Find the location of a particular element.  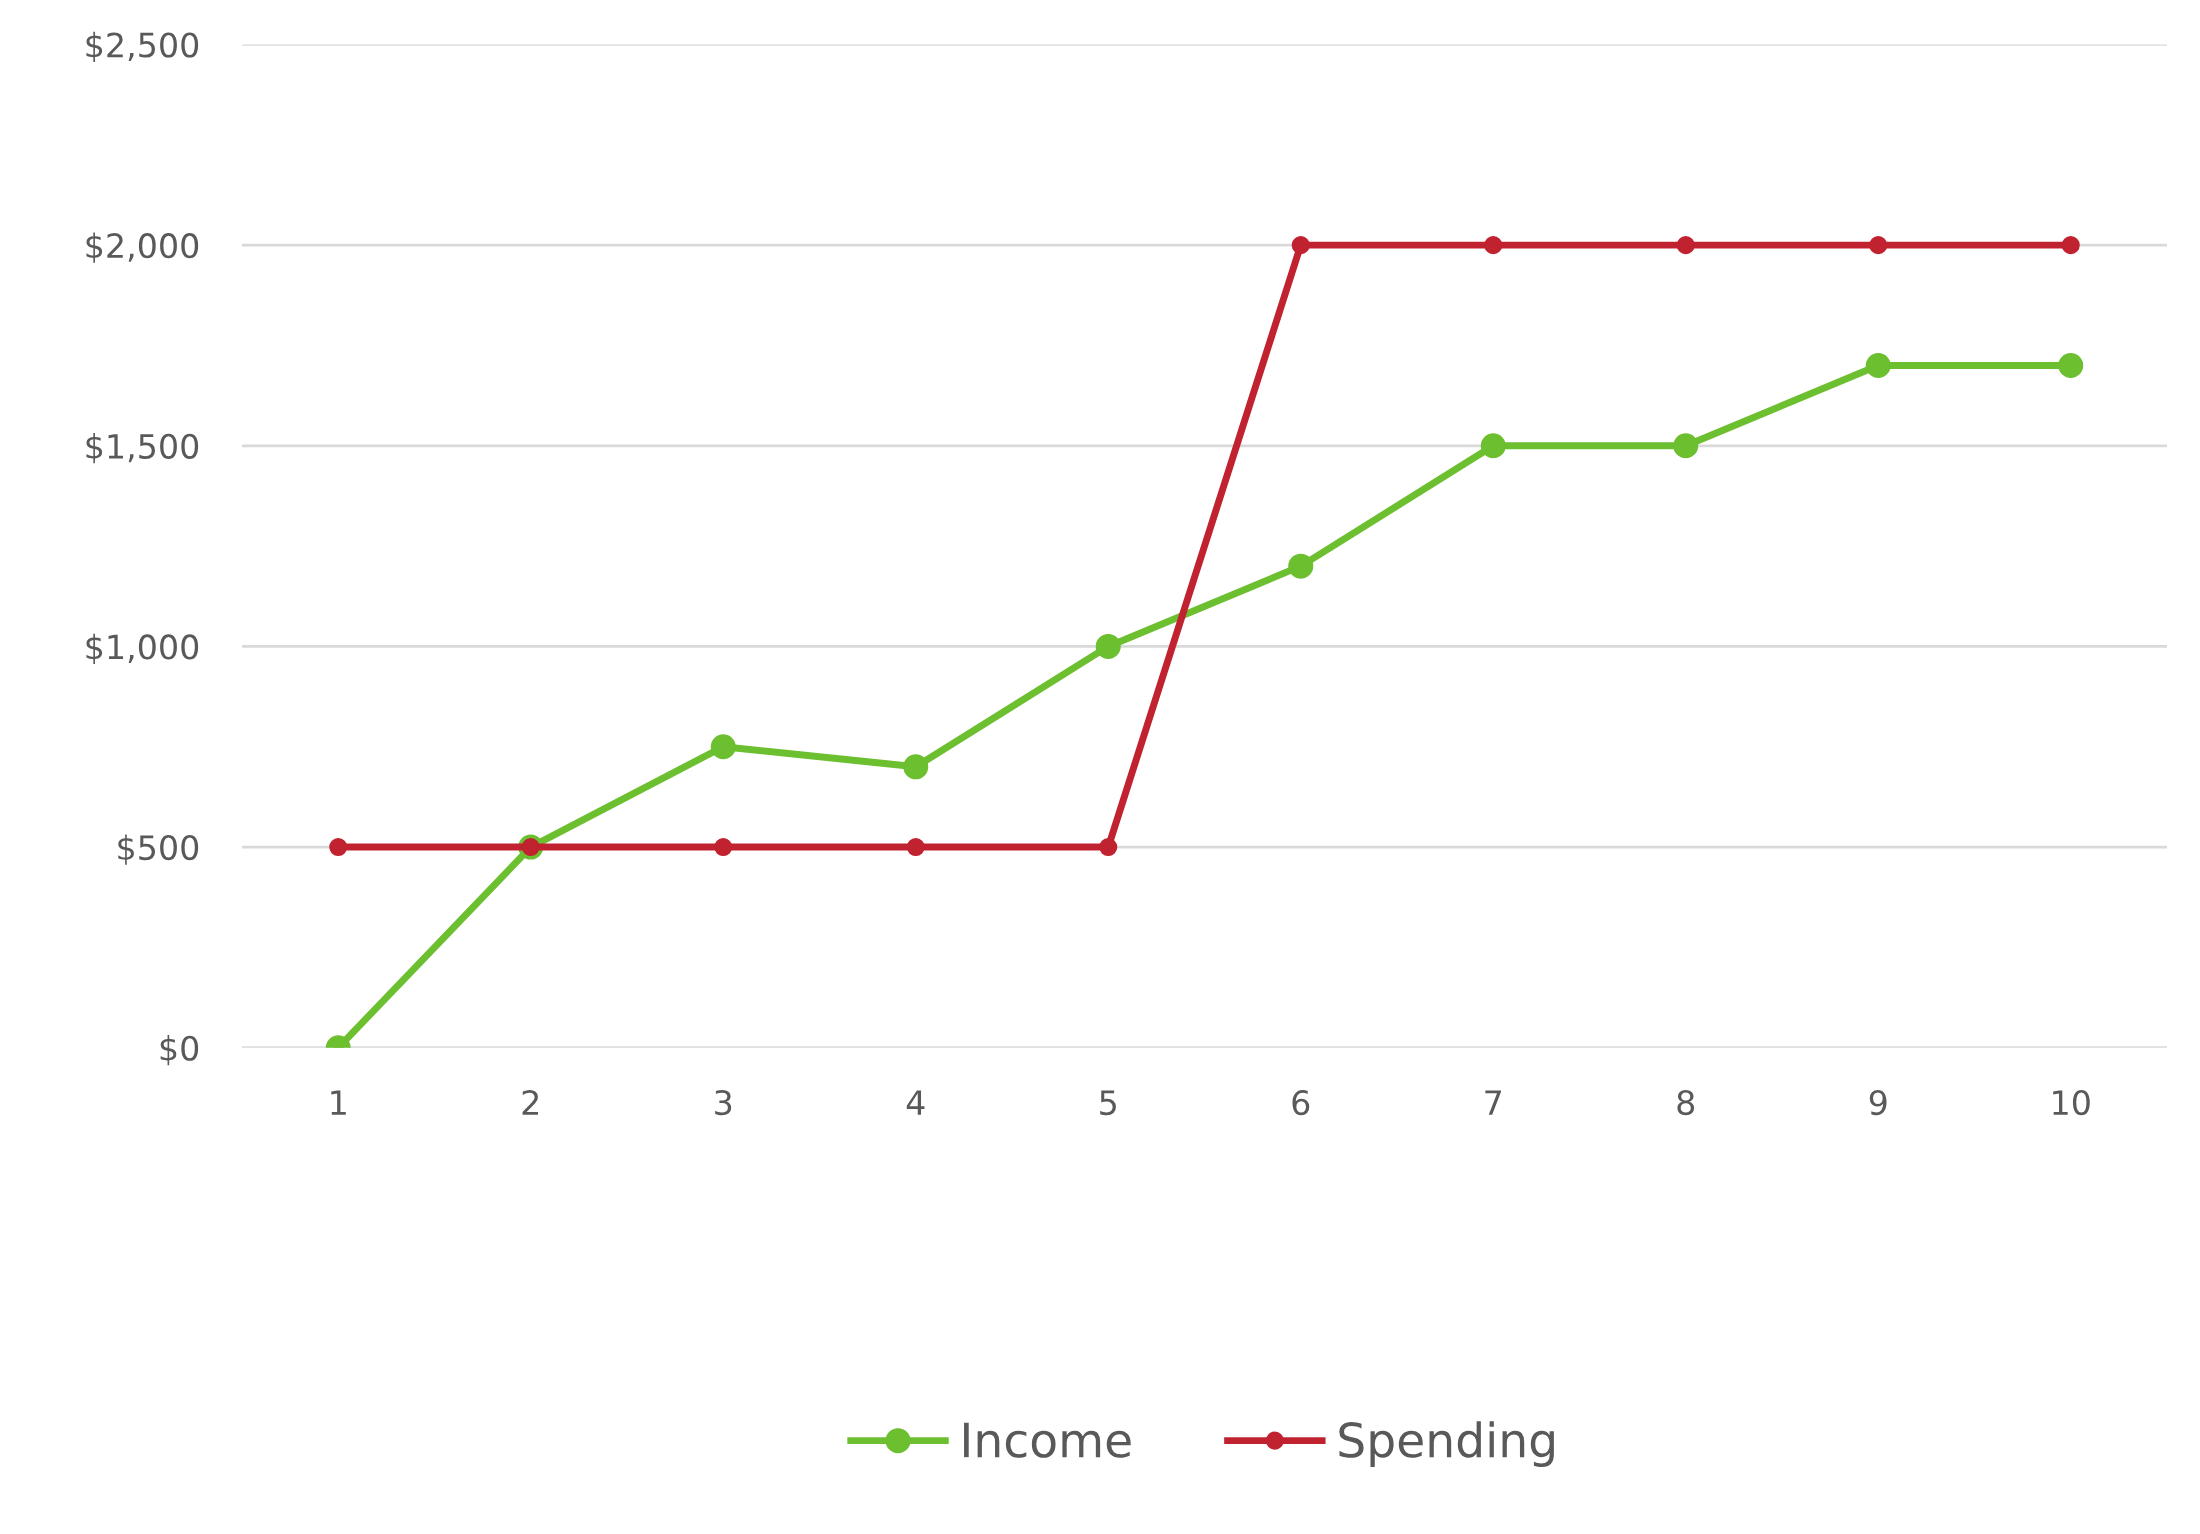

legend-label: Spending is located at coordinates (1446, 1444).